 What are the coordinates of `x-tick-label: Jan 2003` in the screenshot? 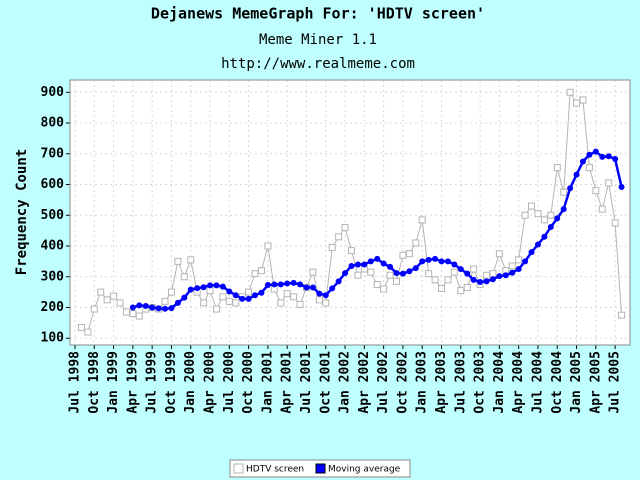 It's located at (422, 382).